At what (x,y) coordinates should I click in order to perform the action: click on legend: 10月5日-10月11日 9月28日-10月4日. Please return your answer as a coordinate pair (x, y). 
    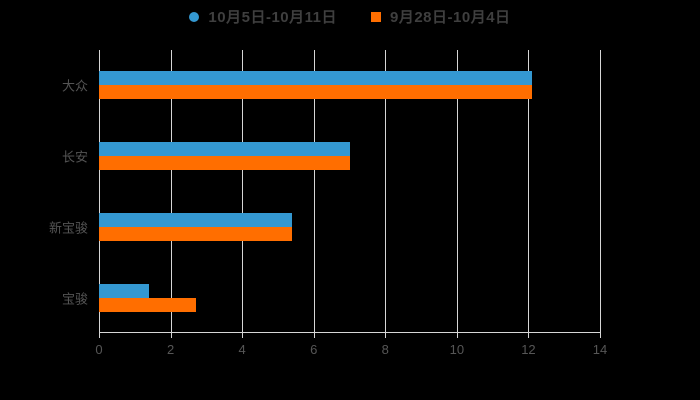
    Looking at the image, I should click on (350, 16).